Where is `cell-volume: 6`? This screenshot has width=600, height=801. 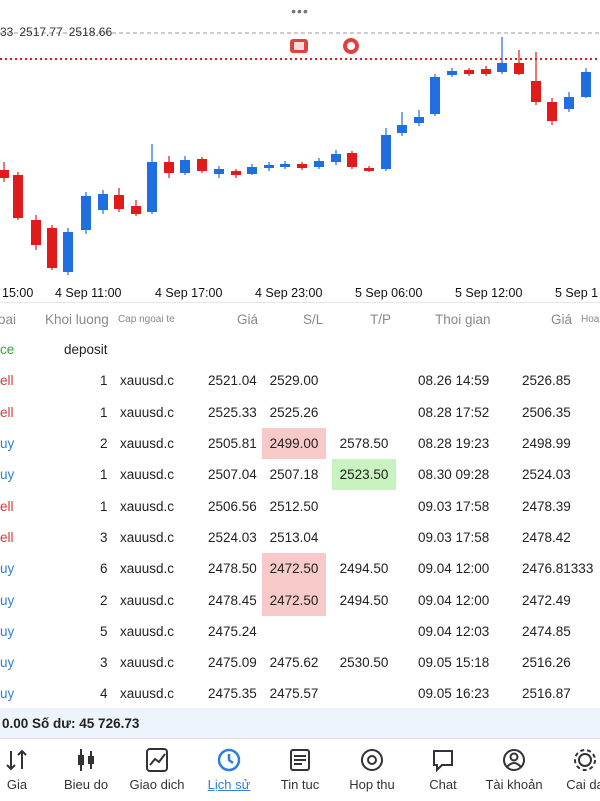 cell-volume: 6 is located at coordinates (104, 569).